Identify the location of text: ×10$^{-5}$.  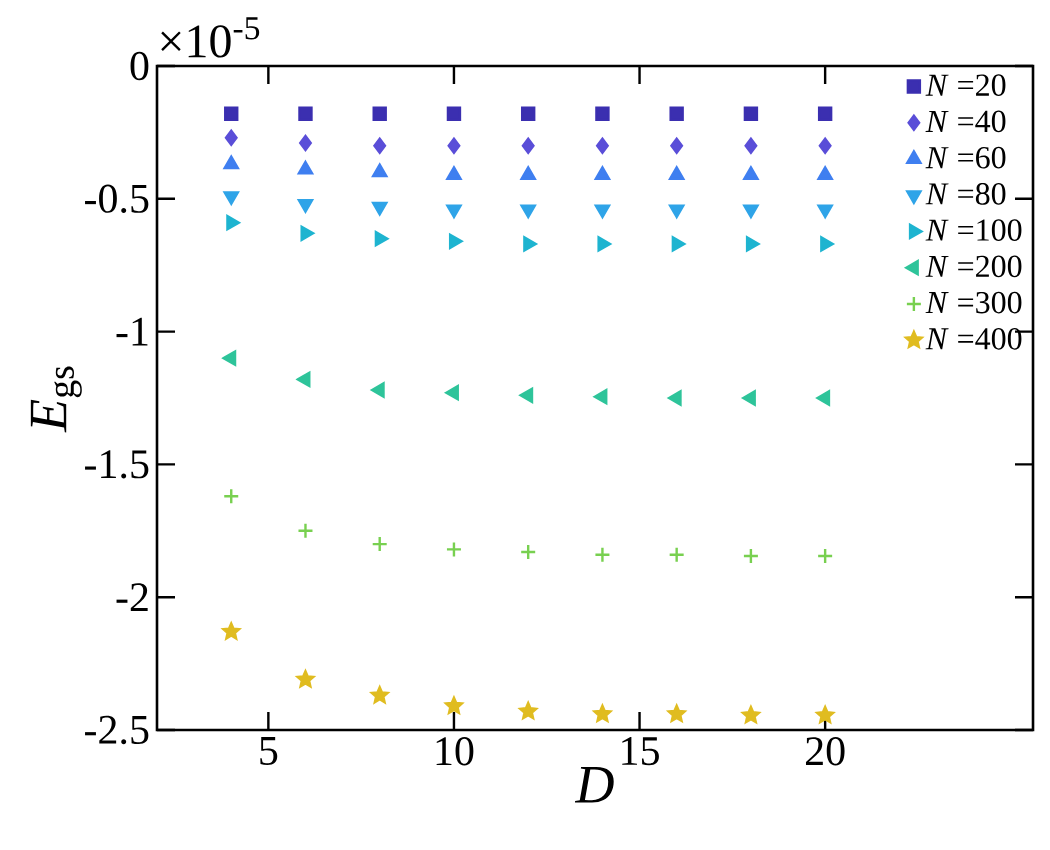
(210, 37).